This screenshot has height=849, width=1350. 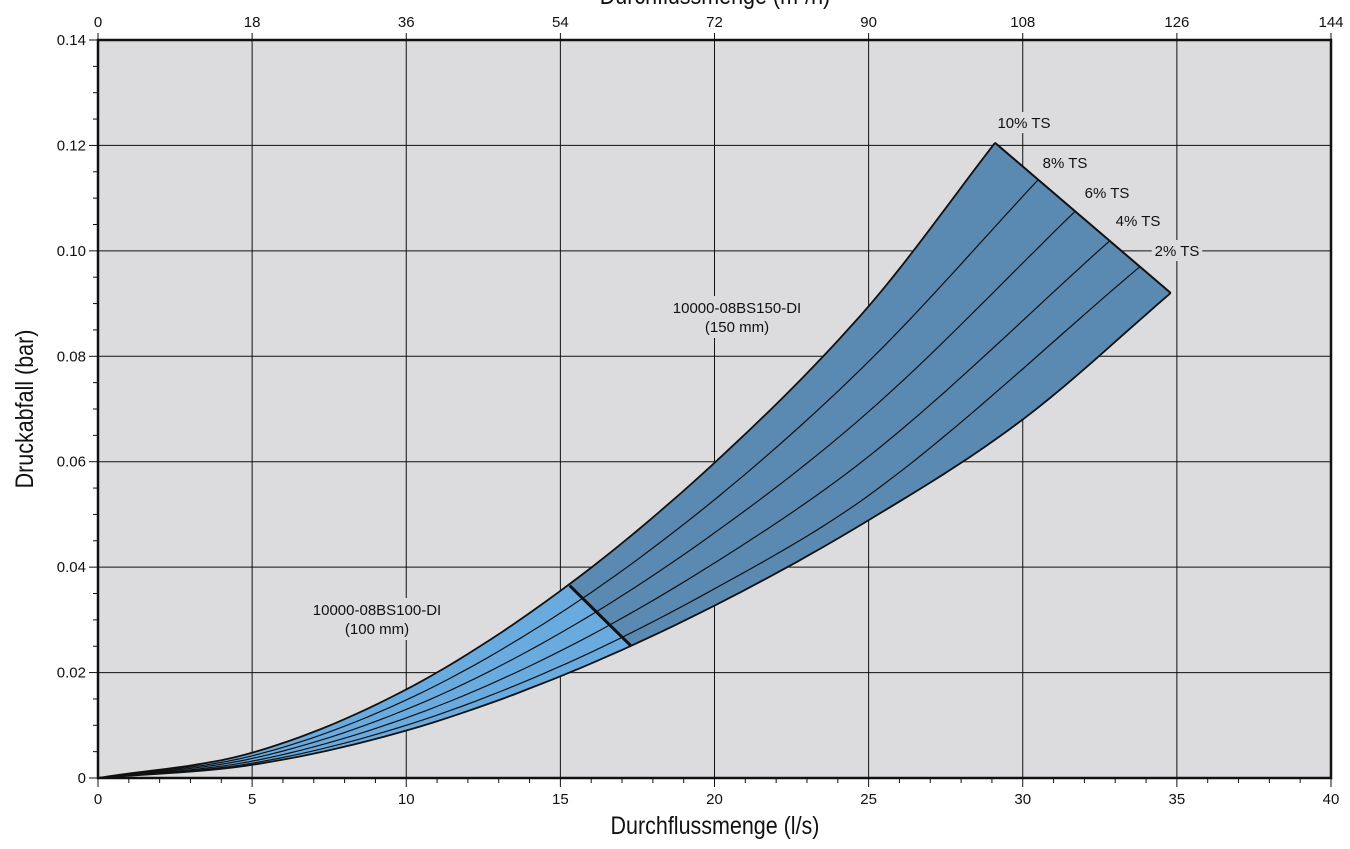 What do you see at coordinates (1177, 799) in the screenshot?
I see `x-tick-label: 35` at bounding box center [1177, 799].